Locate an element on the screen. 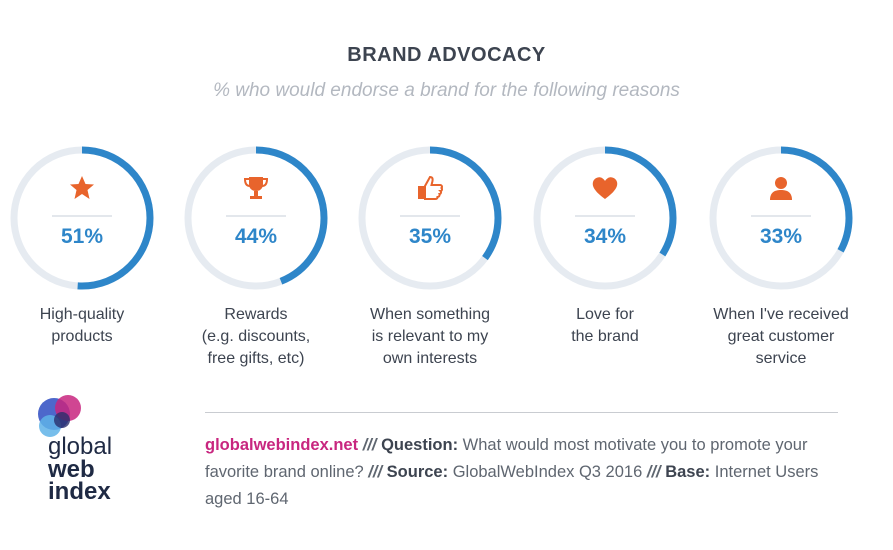 This screenshot has width=893, height=550. chart-title: BRAND ADVOCACY is located at coordinates (446, 55).